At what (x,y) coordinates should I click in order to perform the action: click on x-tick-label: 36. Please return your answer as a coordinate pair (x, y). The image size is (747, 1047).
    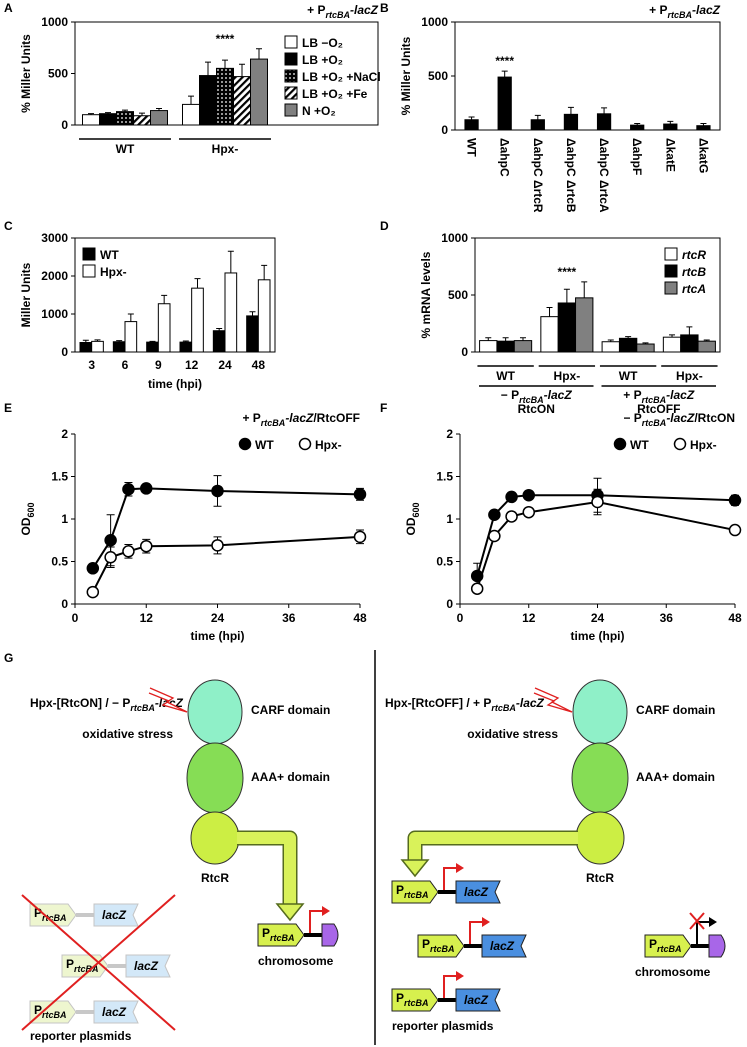
    Looking at the image, I should click on (667, 618).